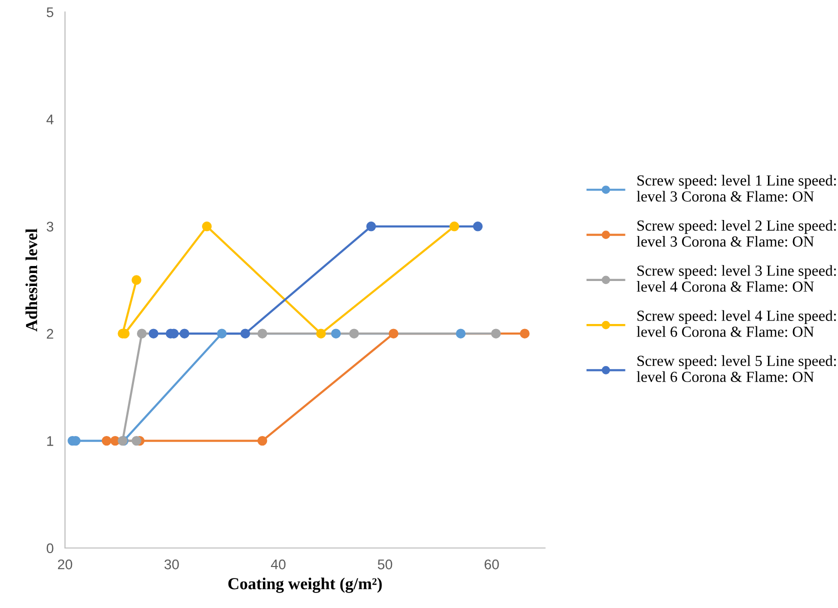  I want to click on y-tick-label: 2, so click(50, 333).